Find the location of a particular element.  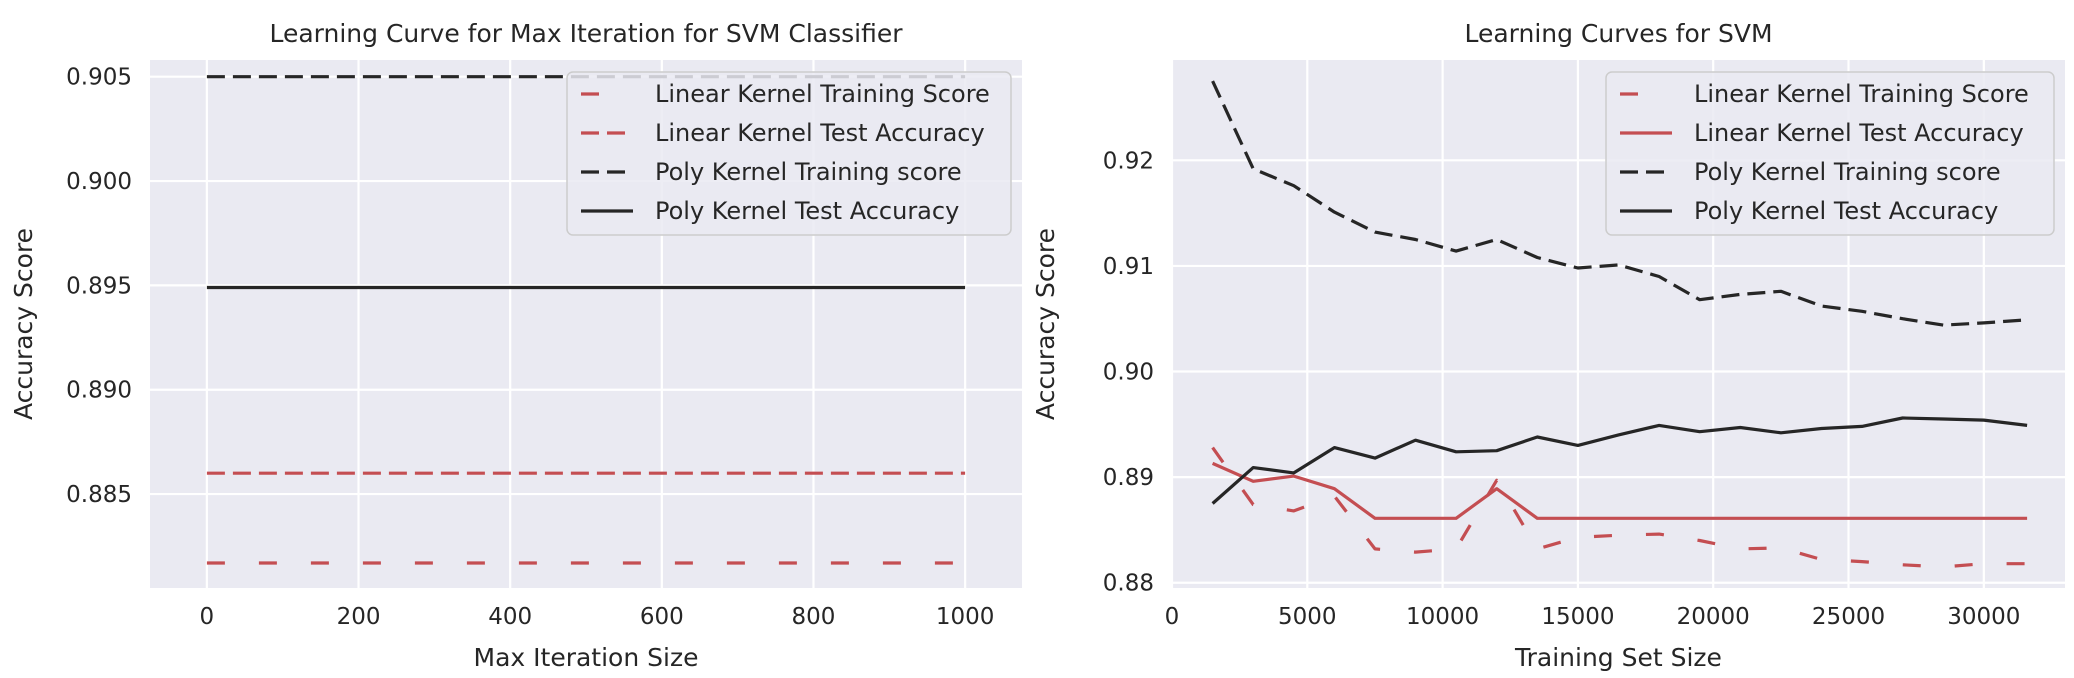

x-tick-label: 25000 is located at coordinates (1848, 617).